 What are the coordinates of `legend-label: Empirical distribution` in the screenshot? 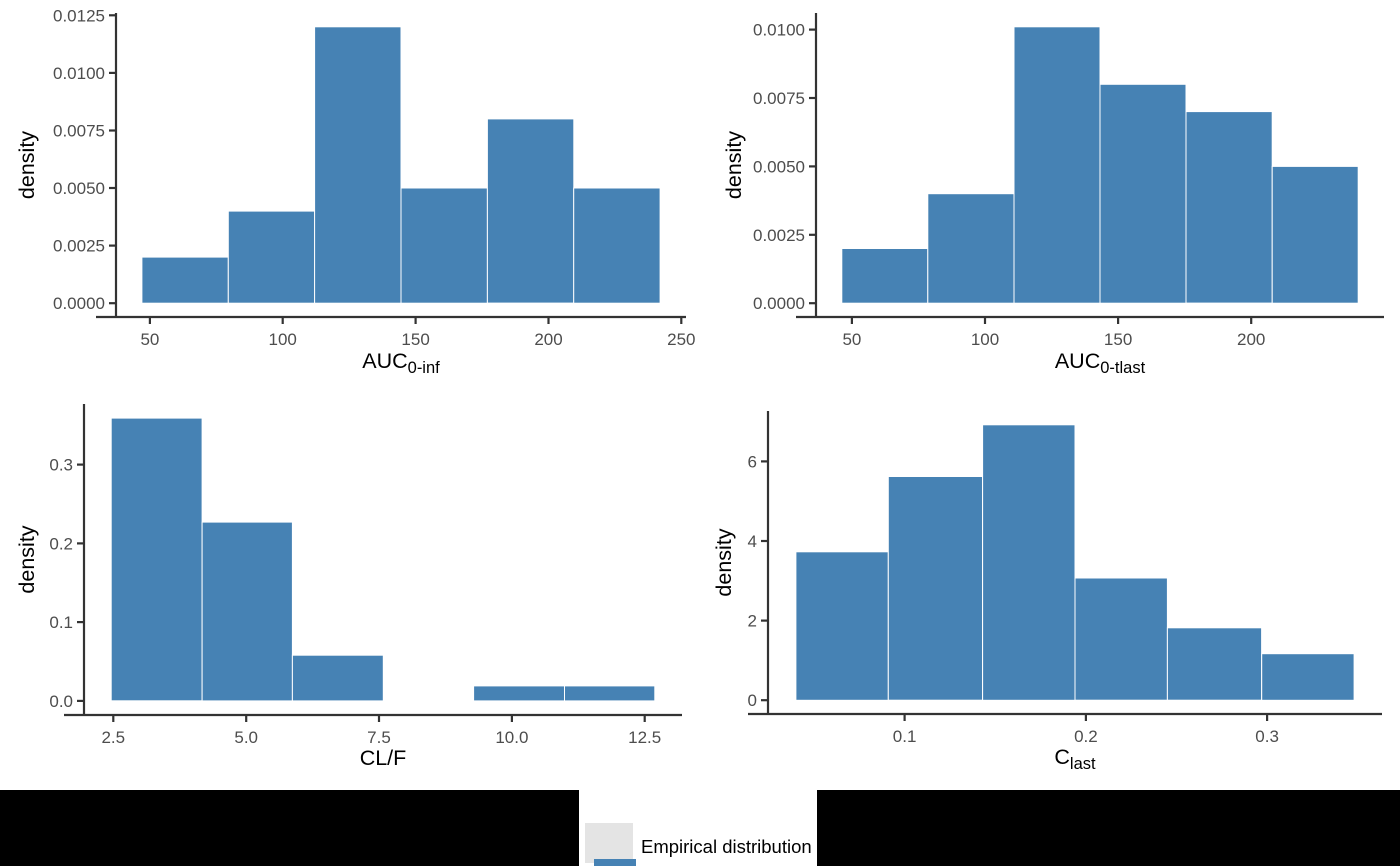 It's located at (726, 846).